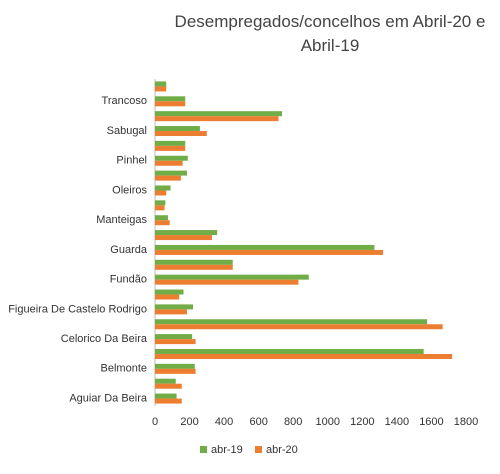  Describe the element at coordinates (108, 398) in the screenshot. I see `y-tick-label: Aguiar Da Beira` at that location.